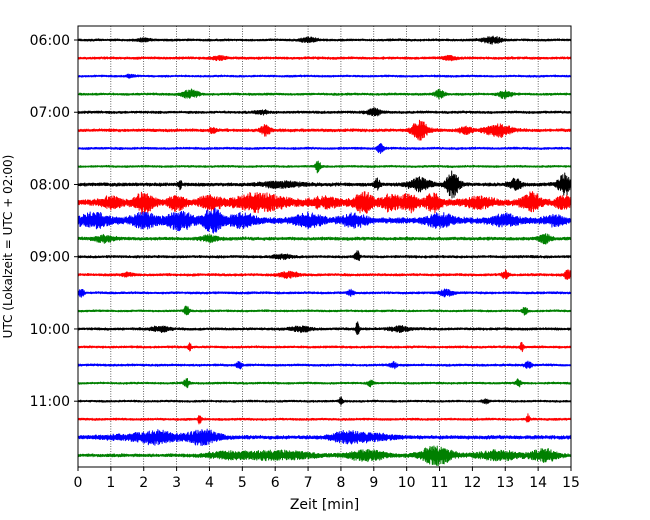 Image resolution: width=650 pixels, height=520 pixels. What do you see at coordinates (8, 247) in the screenshot?
I see `y-axis-title: UTC (Lokalzeit = UTC + 02:00)` at bounding box center [8, 247].